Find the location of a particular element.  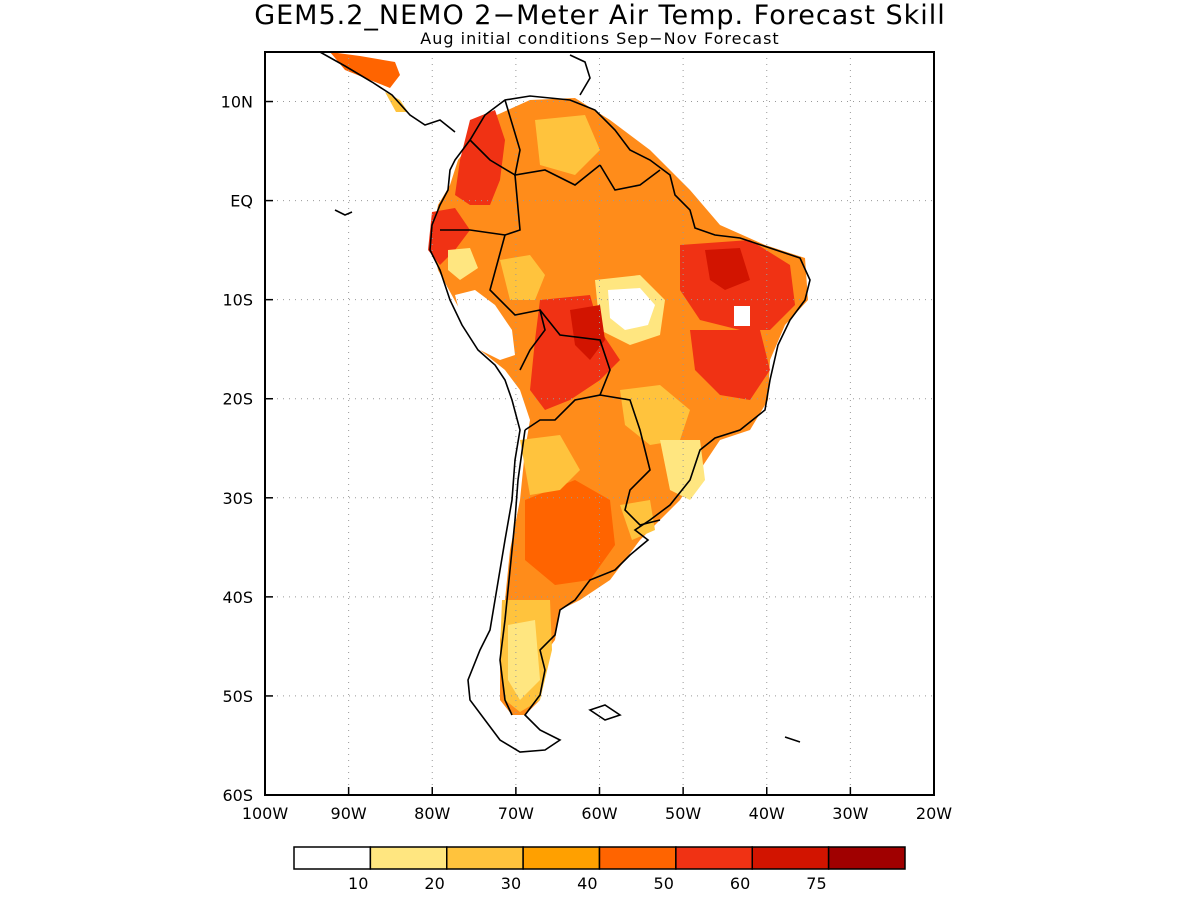

field-central-america is located at coordinates (365, 70).